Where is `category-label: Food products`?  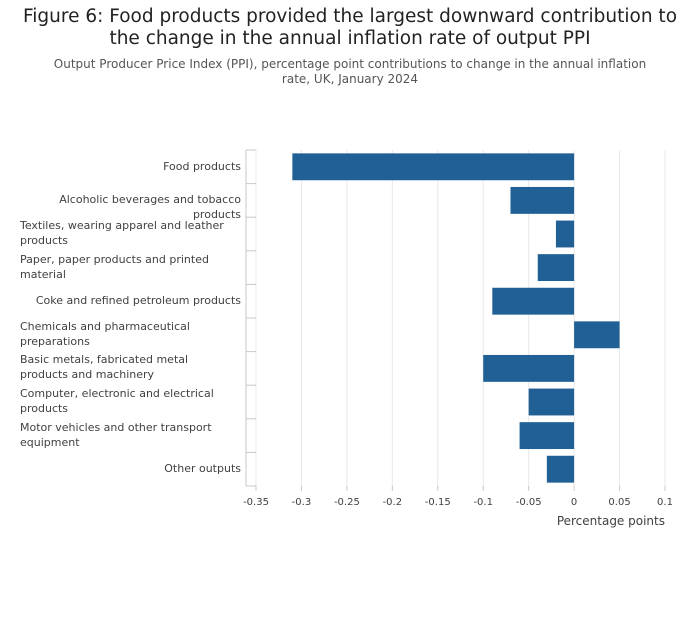
category-label: Food products is located at coordinates (202, 166).